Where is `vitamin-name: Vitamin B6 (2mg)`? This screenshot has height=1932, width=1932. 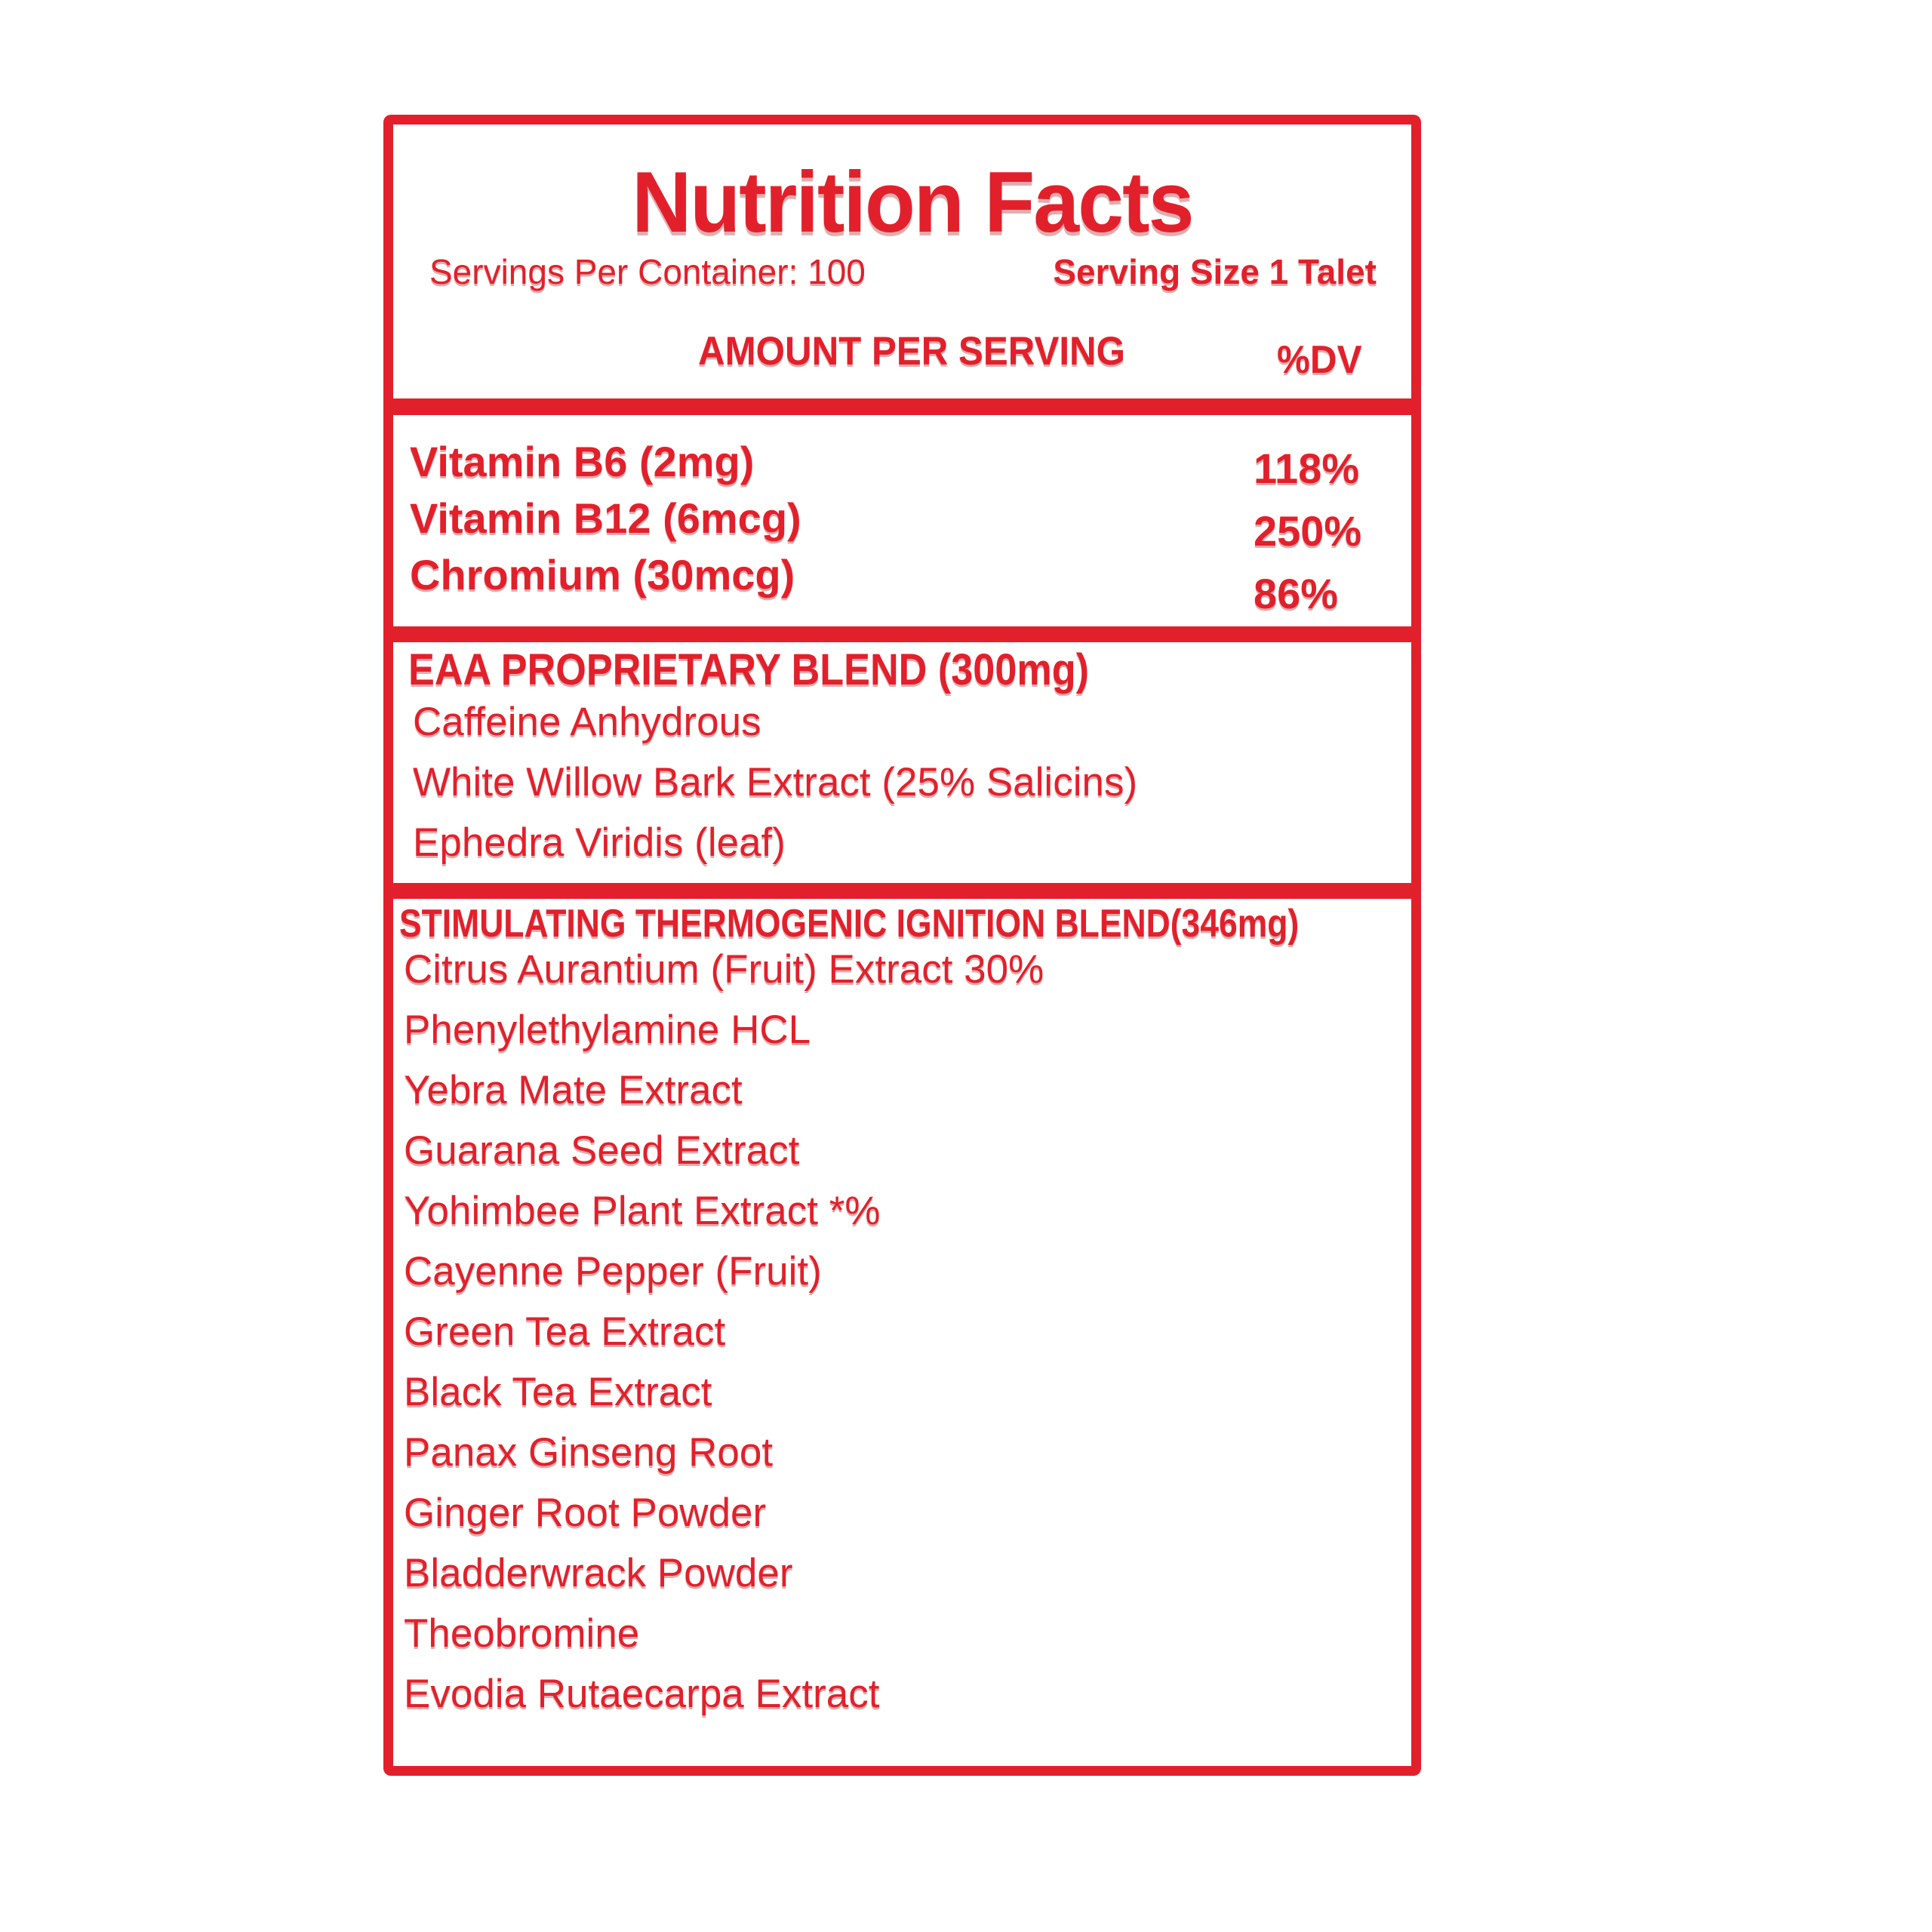 vitamin-name: Vitamin B6 (2mg) is located at coordinates (582, 461).